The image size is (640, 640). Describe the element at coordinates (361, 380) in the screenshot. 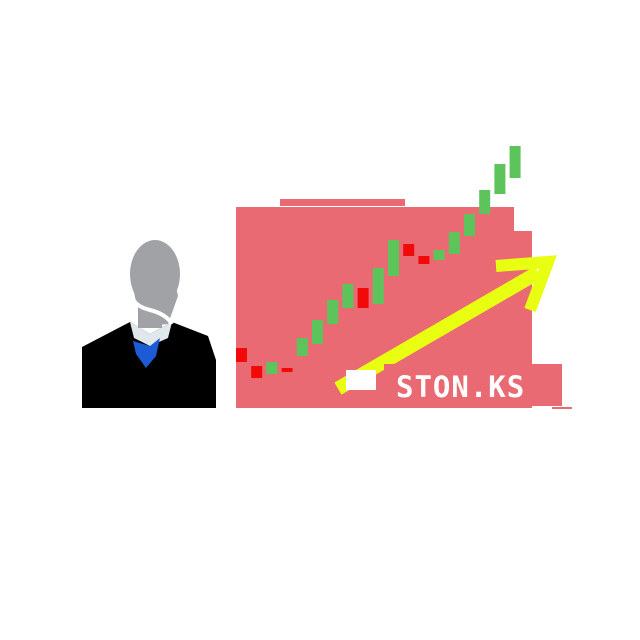

I see `caption-left-tab` at that location.